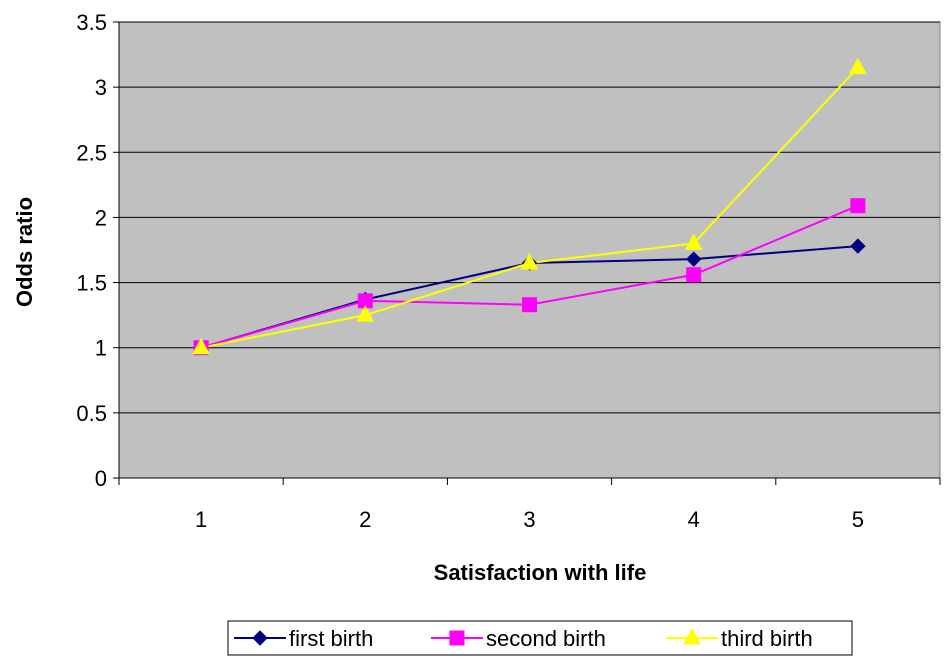 The height and width of the screenshot is (660, 950). Describe the element at coordinates (91, 283) in the screenshot. I see `y-tick-label-3: 1.5` at that location.